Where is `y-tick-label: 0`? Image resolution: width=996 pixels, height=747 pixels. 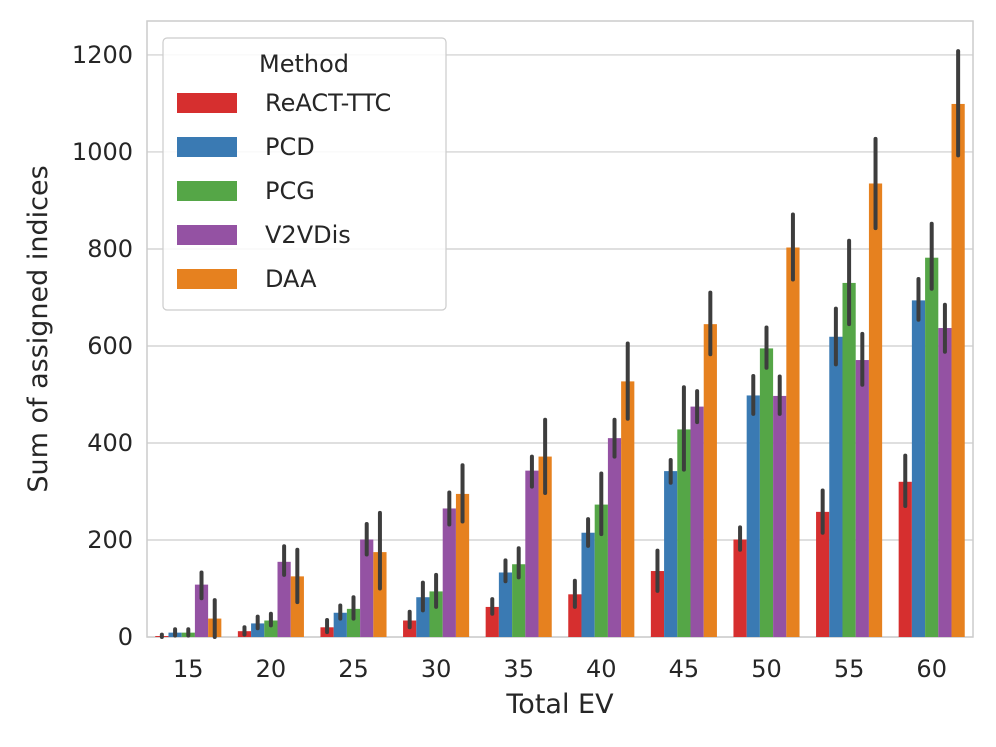 y-tick-label: 0 is located at coordinates (125, 637).